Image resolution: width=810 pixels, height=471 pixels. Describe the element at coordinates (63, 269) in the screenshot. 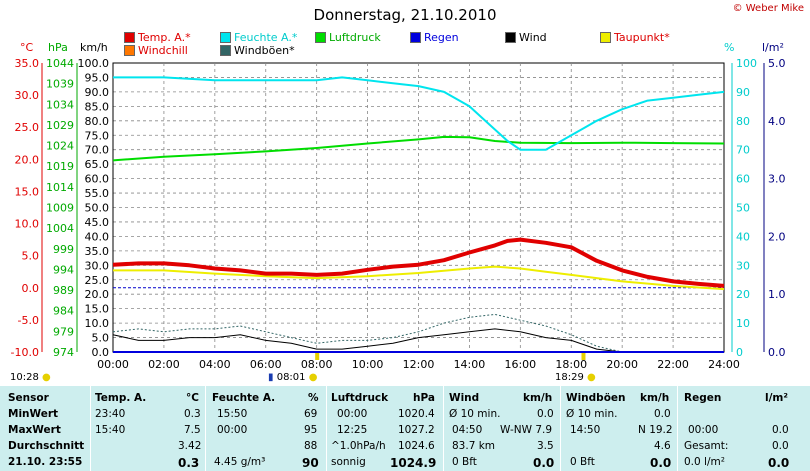

I see `y-tick-label-pressure: 994` at that location.